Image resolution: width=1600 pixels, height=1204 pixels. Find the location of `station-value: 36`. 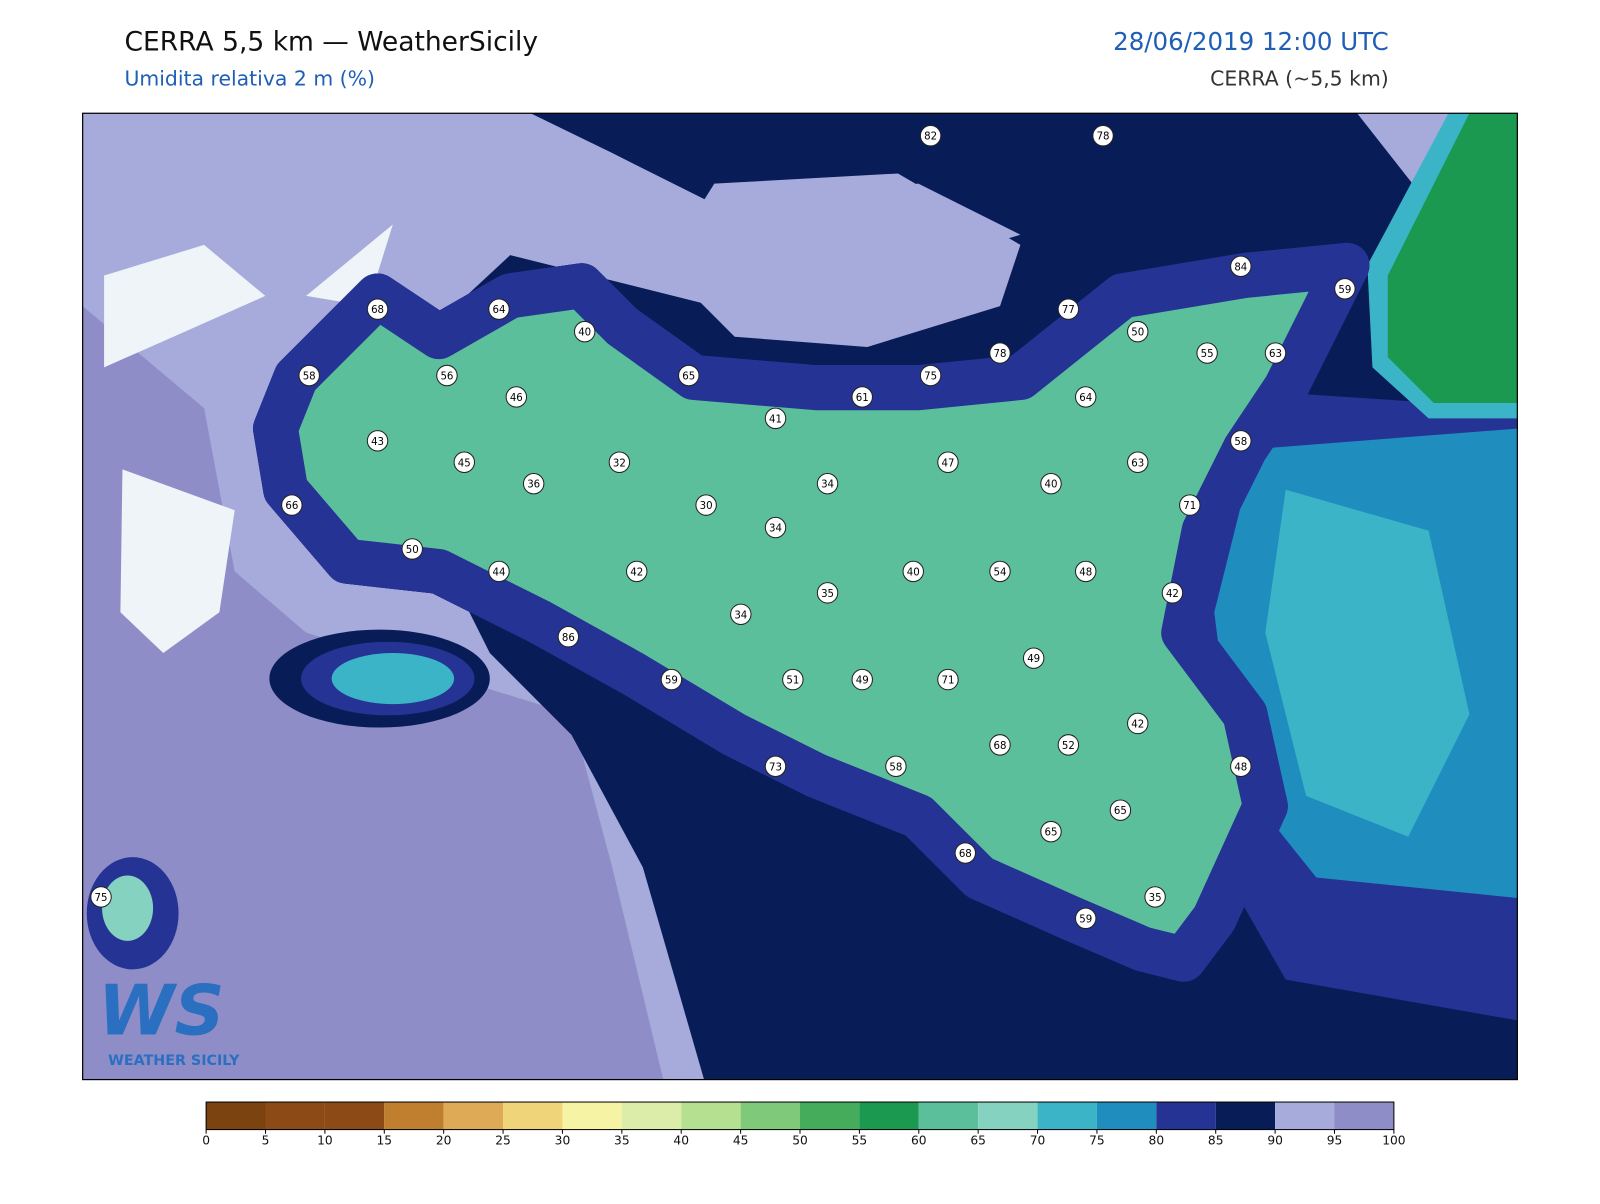

station-value: 36 is located at coordinates (533, 485).